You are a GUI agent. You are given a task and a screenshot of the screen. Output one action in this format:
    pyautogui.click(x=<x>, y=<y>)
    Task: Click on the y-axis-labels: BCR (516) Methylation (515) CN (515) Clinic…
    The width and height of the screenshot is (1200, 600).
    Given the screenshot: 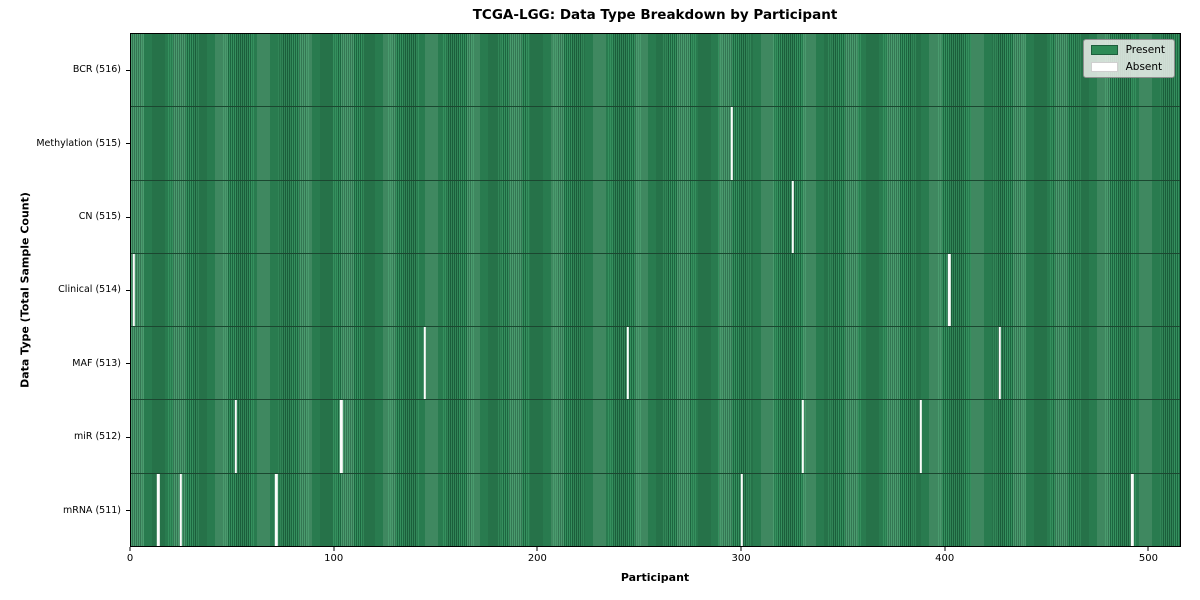 What is the action you would take?
    pyautogui.click(x=65, y=290)
    